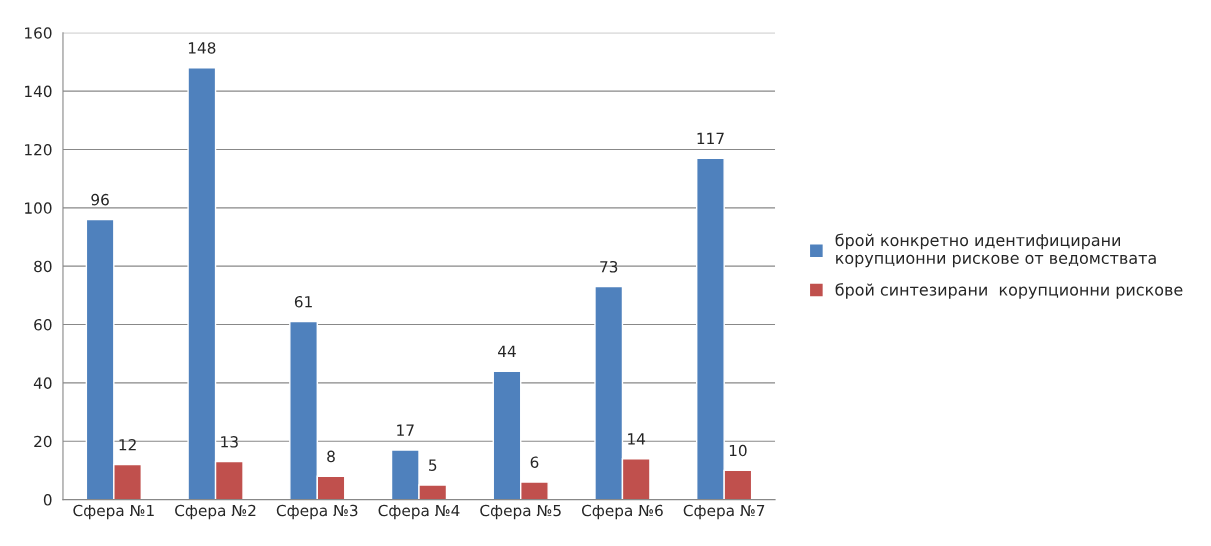 This screenshot has width=1211, height=546. What do you see at coordinates (127, 444) in the screenshot?
I see `data-label: 12` at bounding box center [127, 444].